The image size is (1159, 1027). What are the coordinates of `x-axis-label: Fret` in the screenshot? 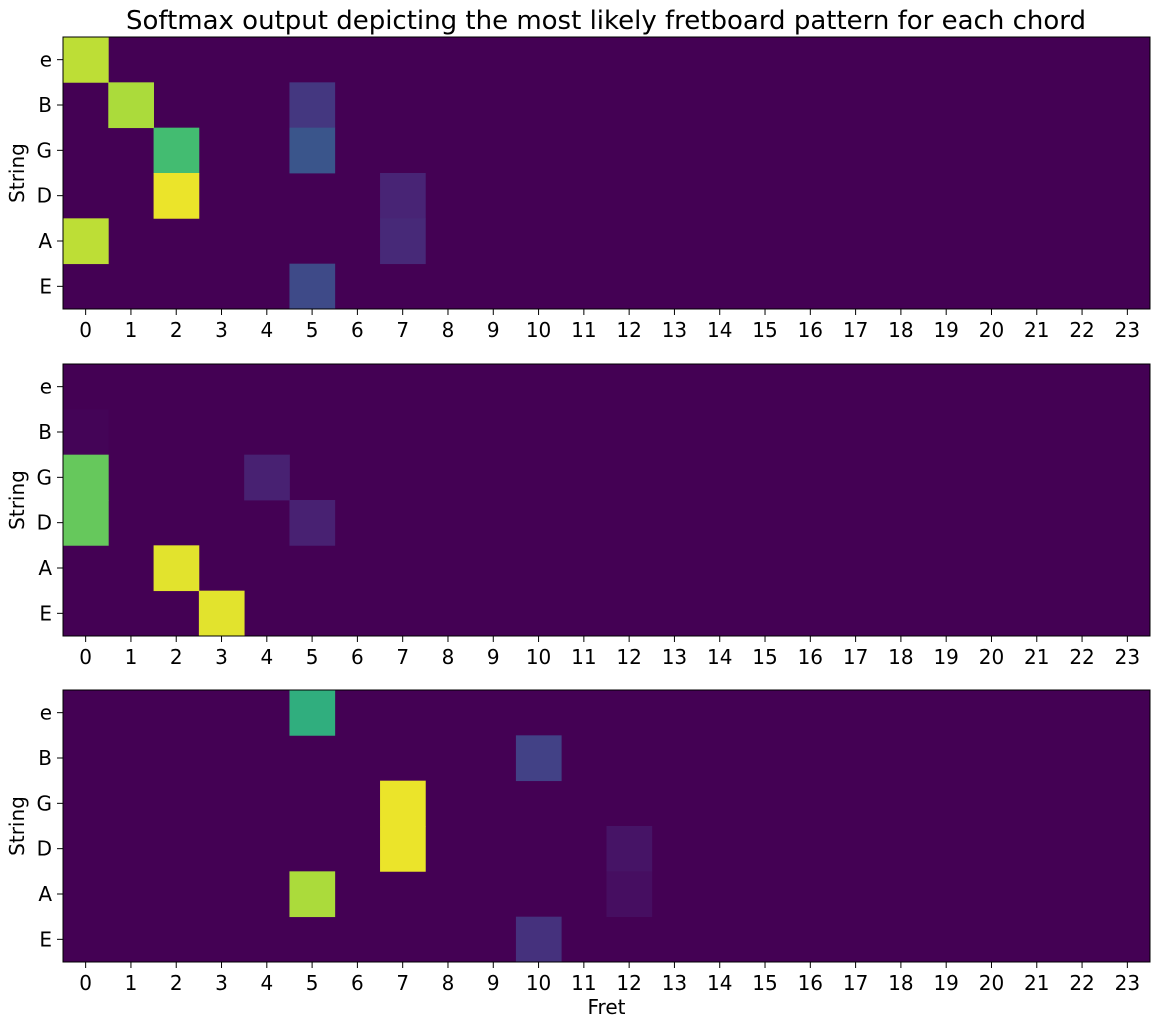 It's located at (607, 1007).